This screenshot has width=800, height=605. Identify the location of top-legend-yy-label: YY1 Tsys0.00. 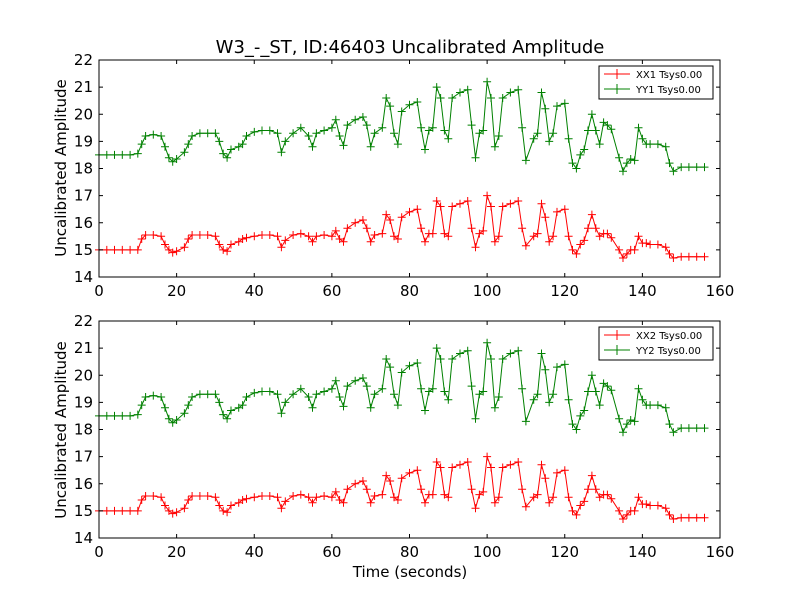
(668, 90).